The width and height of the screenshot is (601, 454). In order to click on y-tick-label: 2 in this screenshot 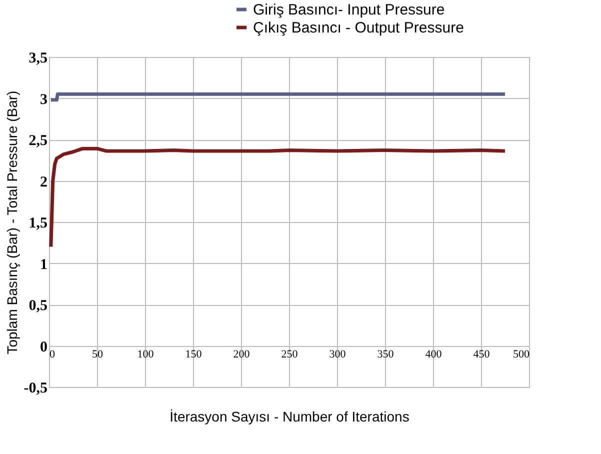, I will do `click(44, 182)`.